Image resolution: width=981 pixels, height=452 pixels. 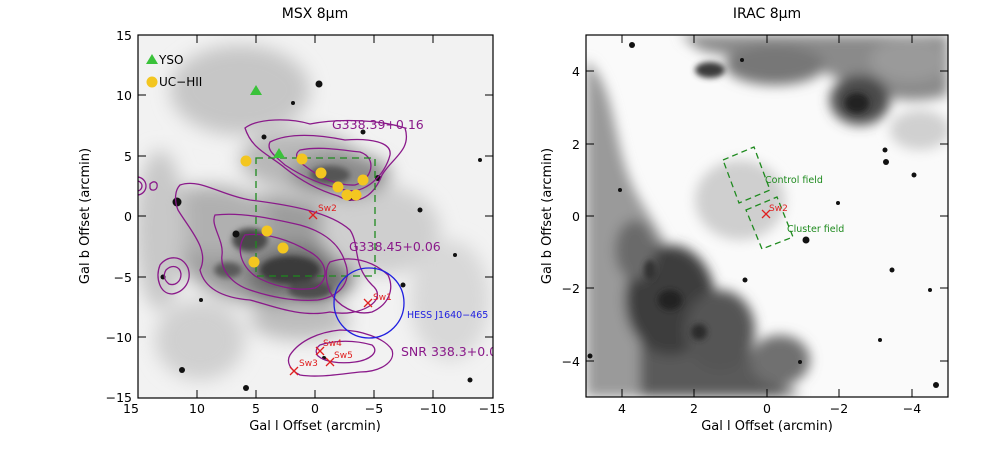 I want to click on swift-cross-sw1, so click(x=368, y=303).